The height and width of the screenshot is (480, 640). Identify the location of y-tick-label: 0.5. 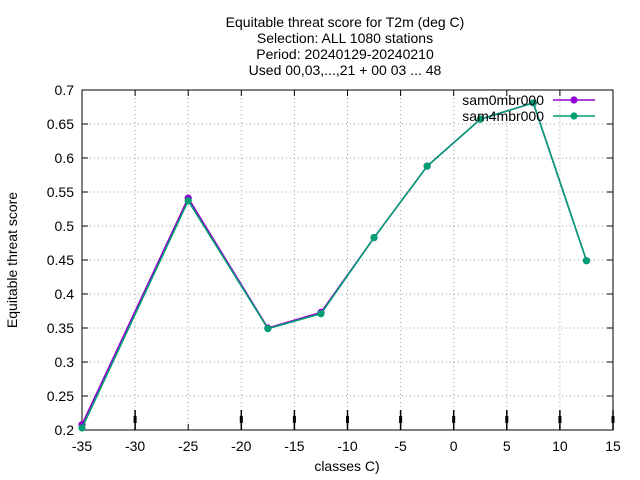
(65, 226).